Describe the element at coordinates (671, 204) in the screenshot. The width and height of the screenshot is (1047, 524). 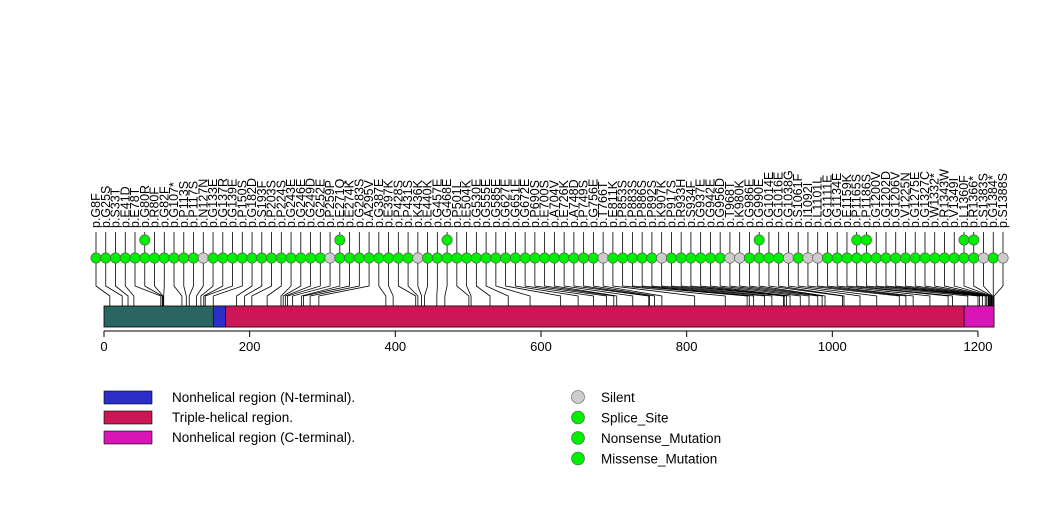
I see `mutation-label: p.P917S` at that location.